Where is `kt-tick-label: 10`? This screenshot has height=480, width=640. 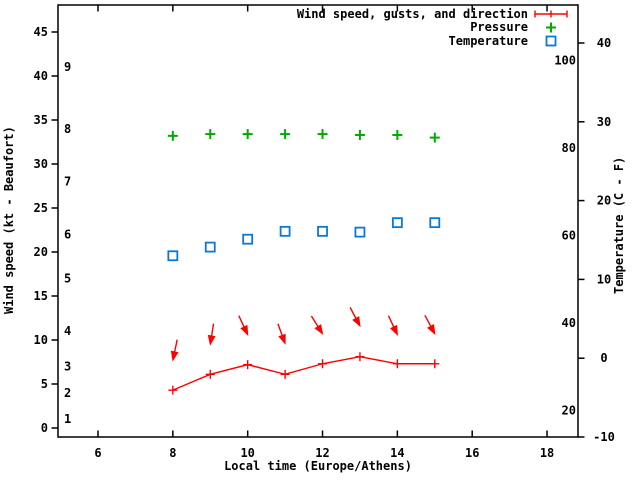
kt-tick-label: 10 is located at coordinates (41, 340).